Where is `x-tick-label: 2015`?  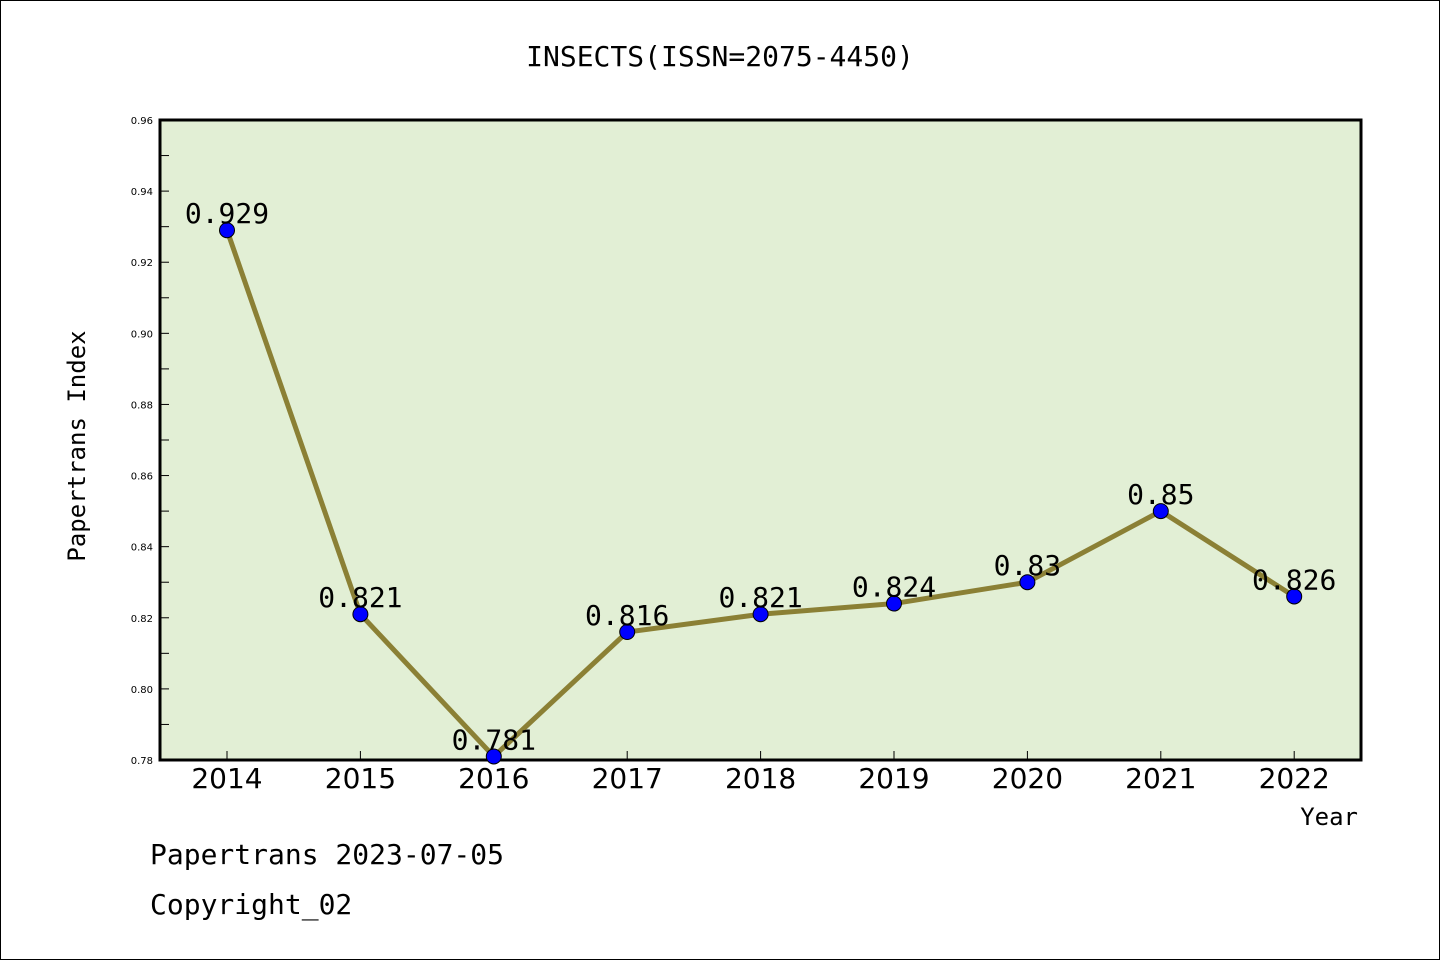 x-tick-label: 2015 is located at coordinates (360, 778).